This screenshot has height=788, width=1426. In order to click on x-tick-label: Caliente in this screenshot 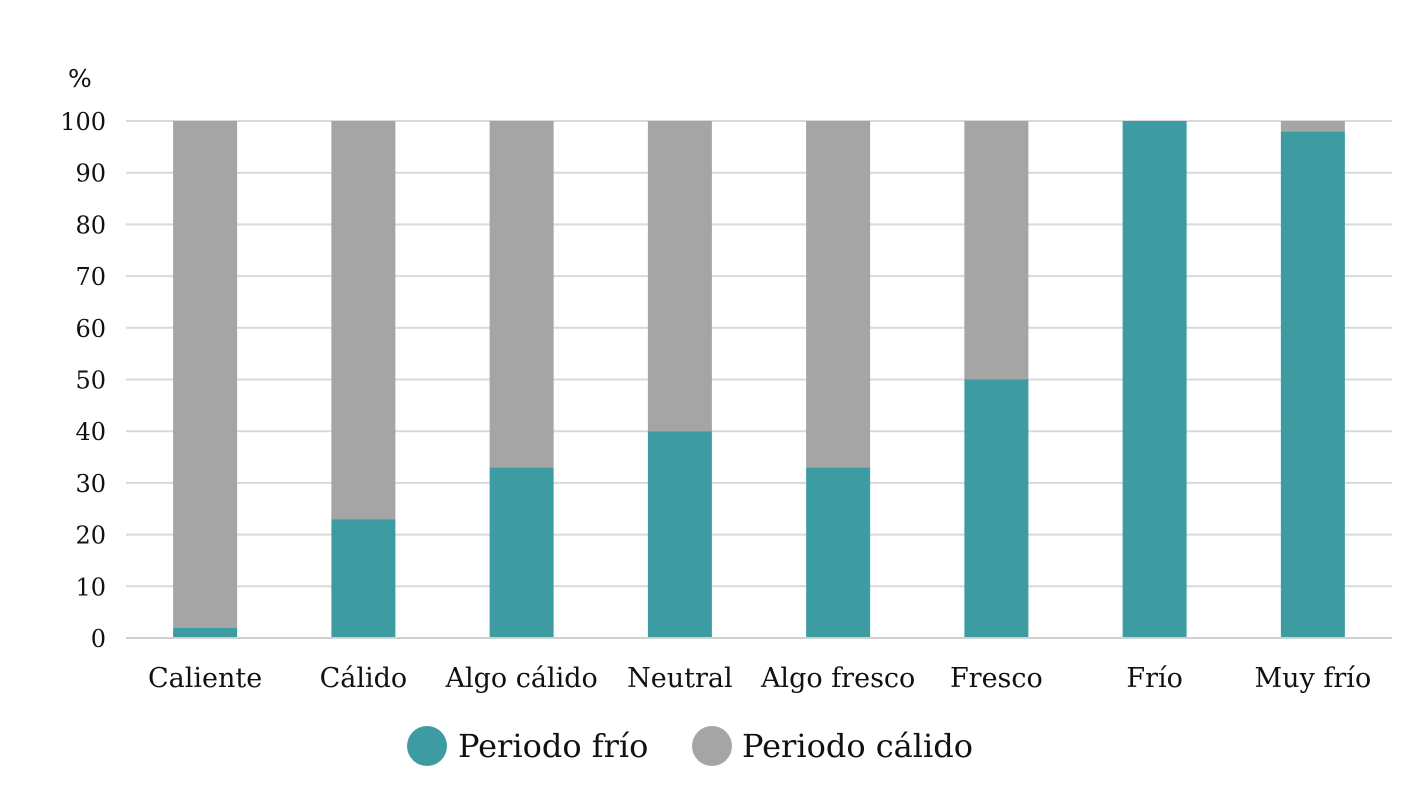, I will do `click(205, 678)`.